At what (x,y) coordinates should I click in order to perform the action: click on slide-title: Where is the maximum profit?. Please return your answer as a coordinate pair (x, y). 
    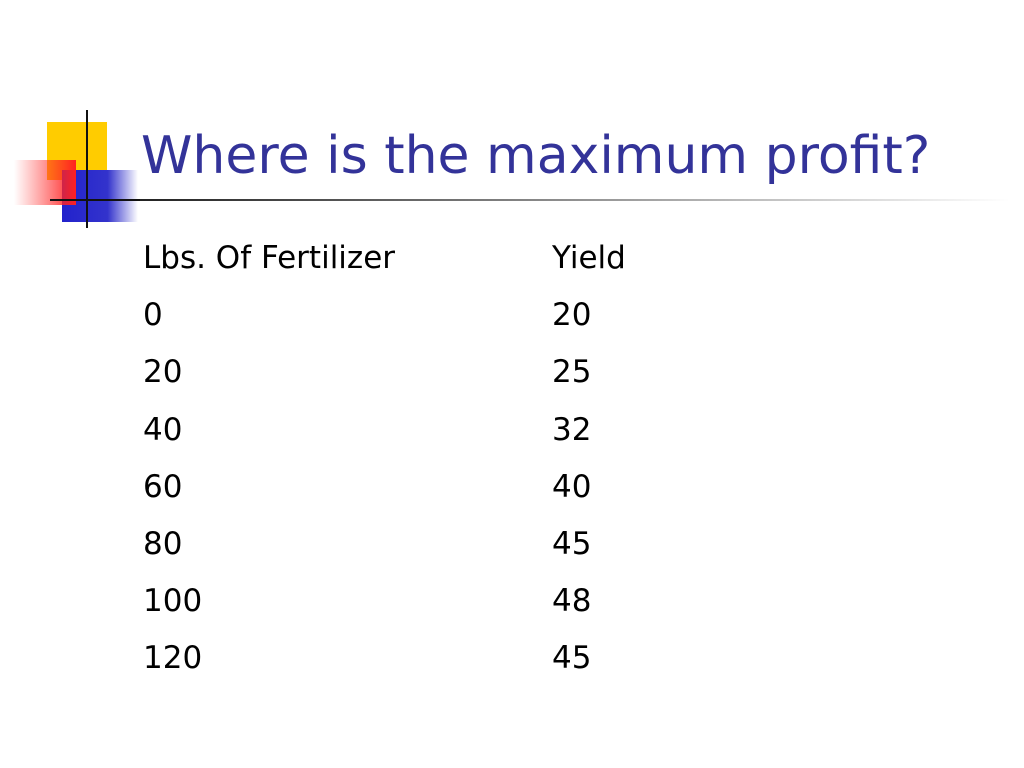
    Looking at the image, I should click on (536, 156).